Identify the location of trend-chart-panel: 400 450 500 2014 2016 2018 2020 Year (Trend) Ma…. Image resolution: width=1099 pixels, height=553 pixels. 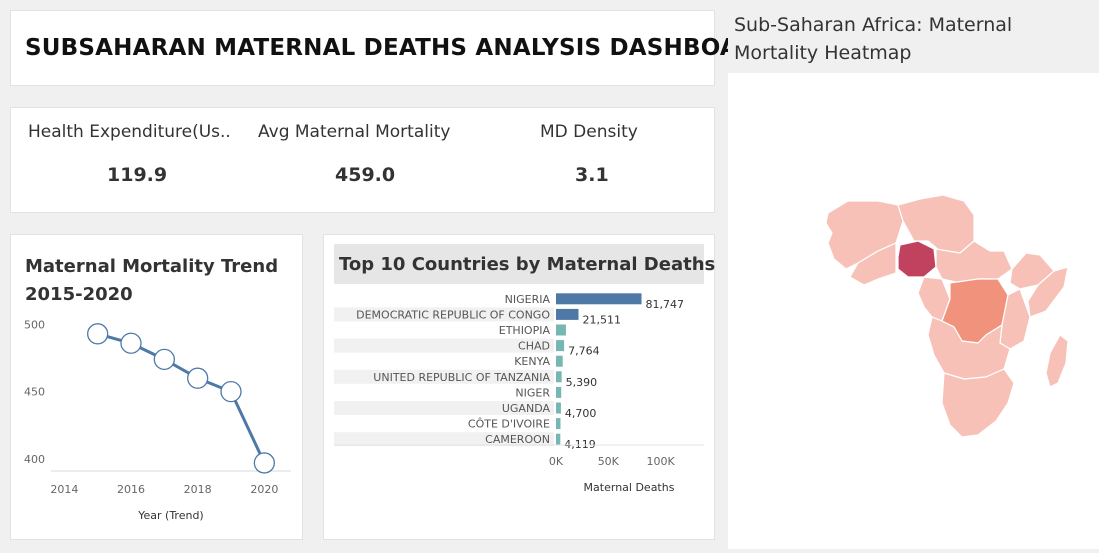
(156, 387).